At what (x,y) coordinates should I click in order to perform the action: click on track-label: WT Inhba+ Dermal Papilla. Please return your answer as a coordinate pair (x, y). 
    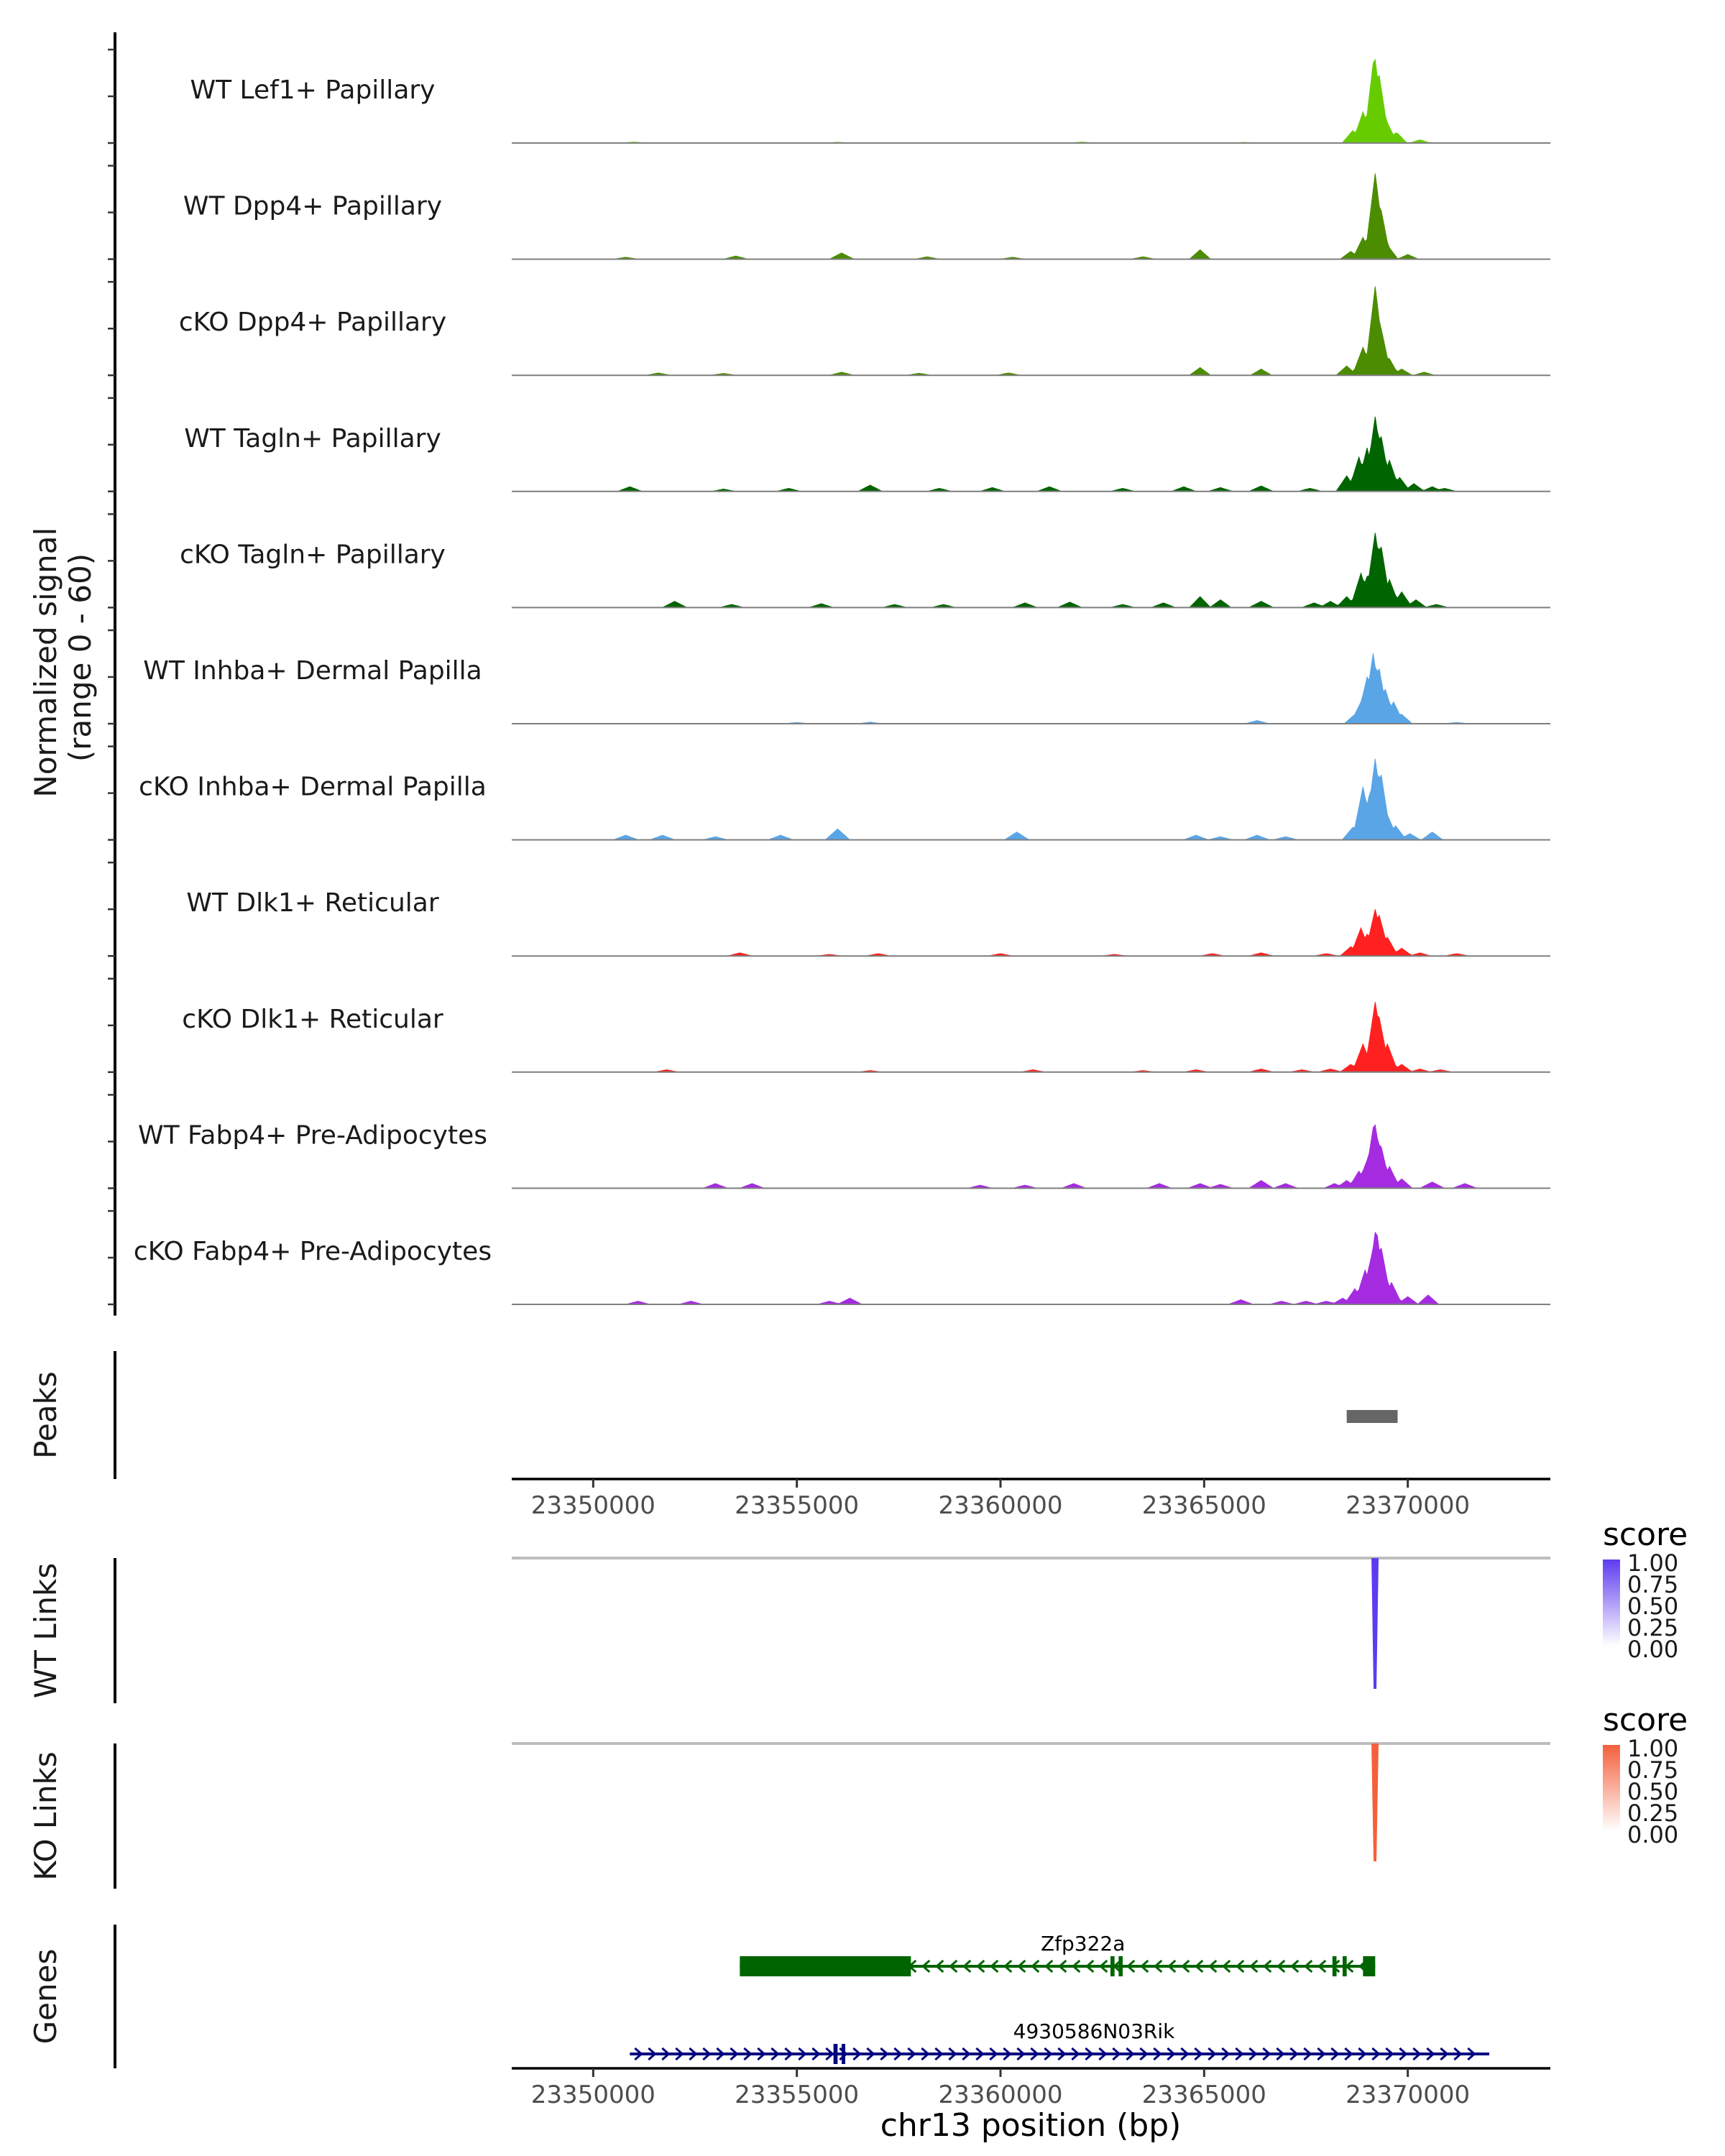
    Looking at the image, I should click on (312, 671).